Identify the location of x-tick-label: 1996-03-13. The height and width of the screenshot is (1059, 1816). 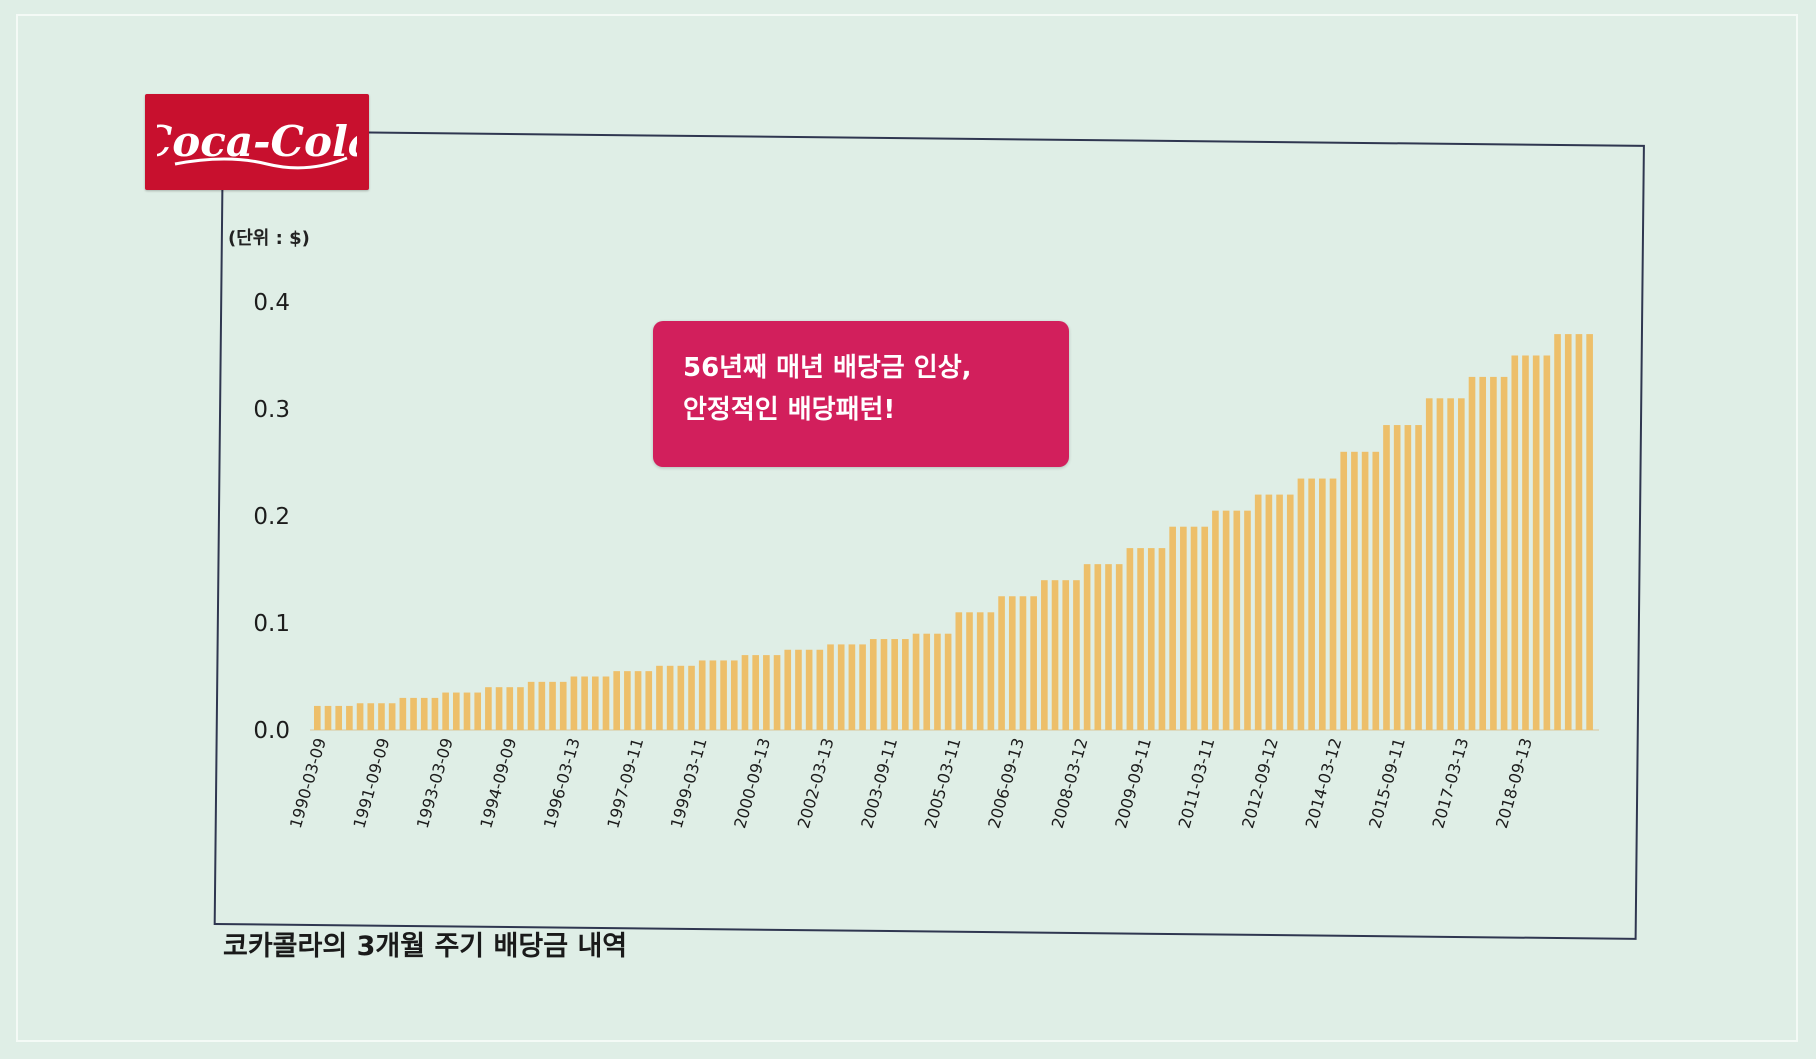
(562, 783).